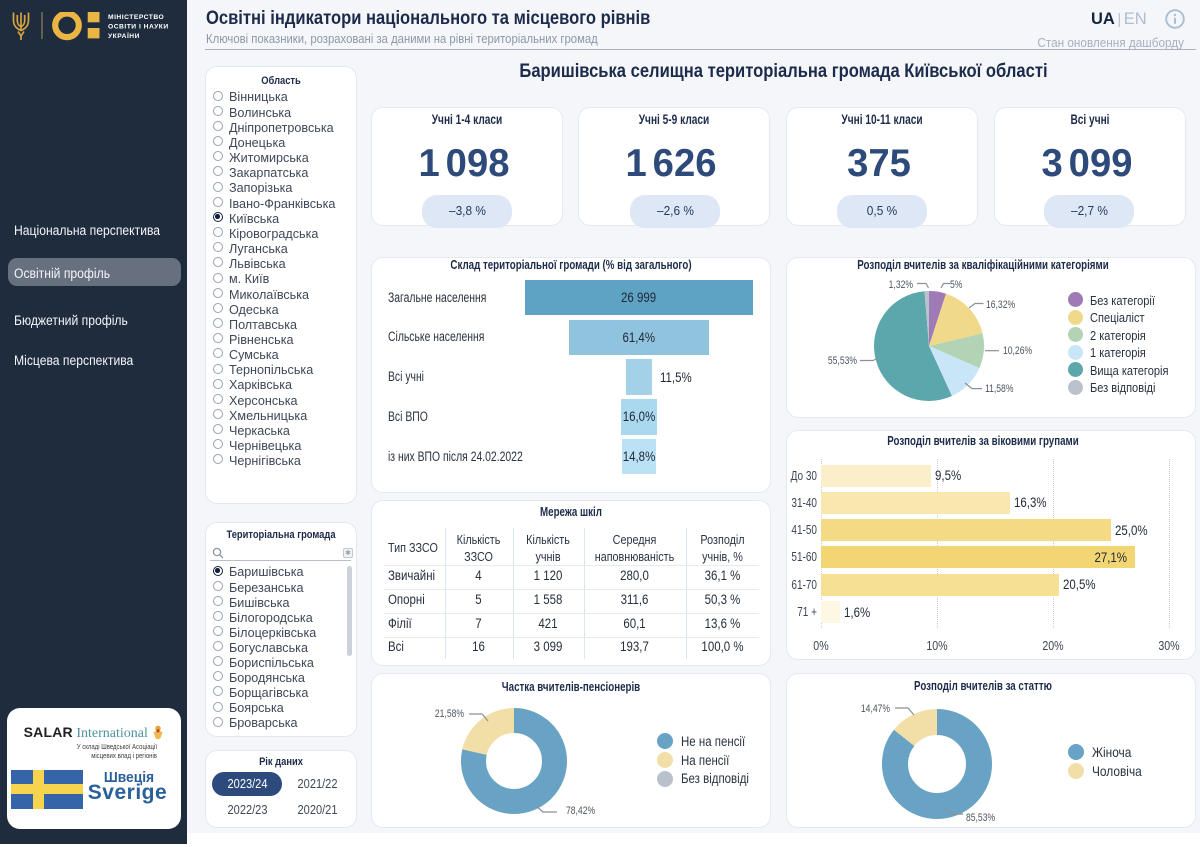 This screenshot has height=847, width=1200. What do you see at coordinates (124, 36) in the screenshot?
I see `svg-text: УКРАЇНИ` at bounding box center [124, 36].